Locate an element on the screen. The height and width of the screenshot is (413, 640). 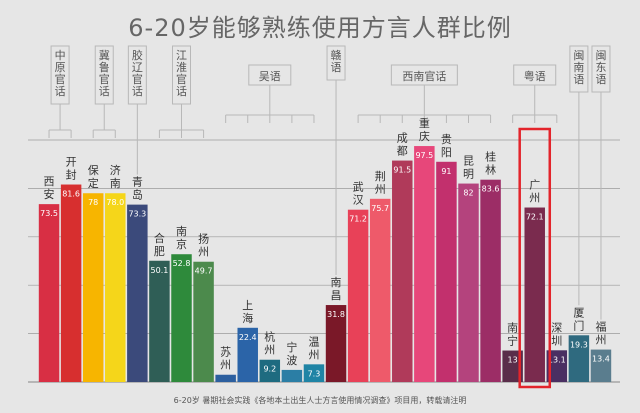
category-label: 厦门 is located at coordinates (578, 319).